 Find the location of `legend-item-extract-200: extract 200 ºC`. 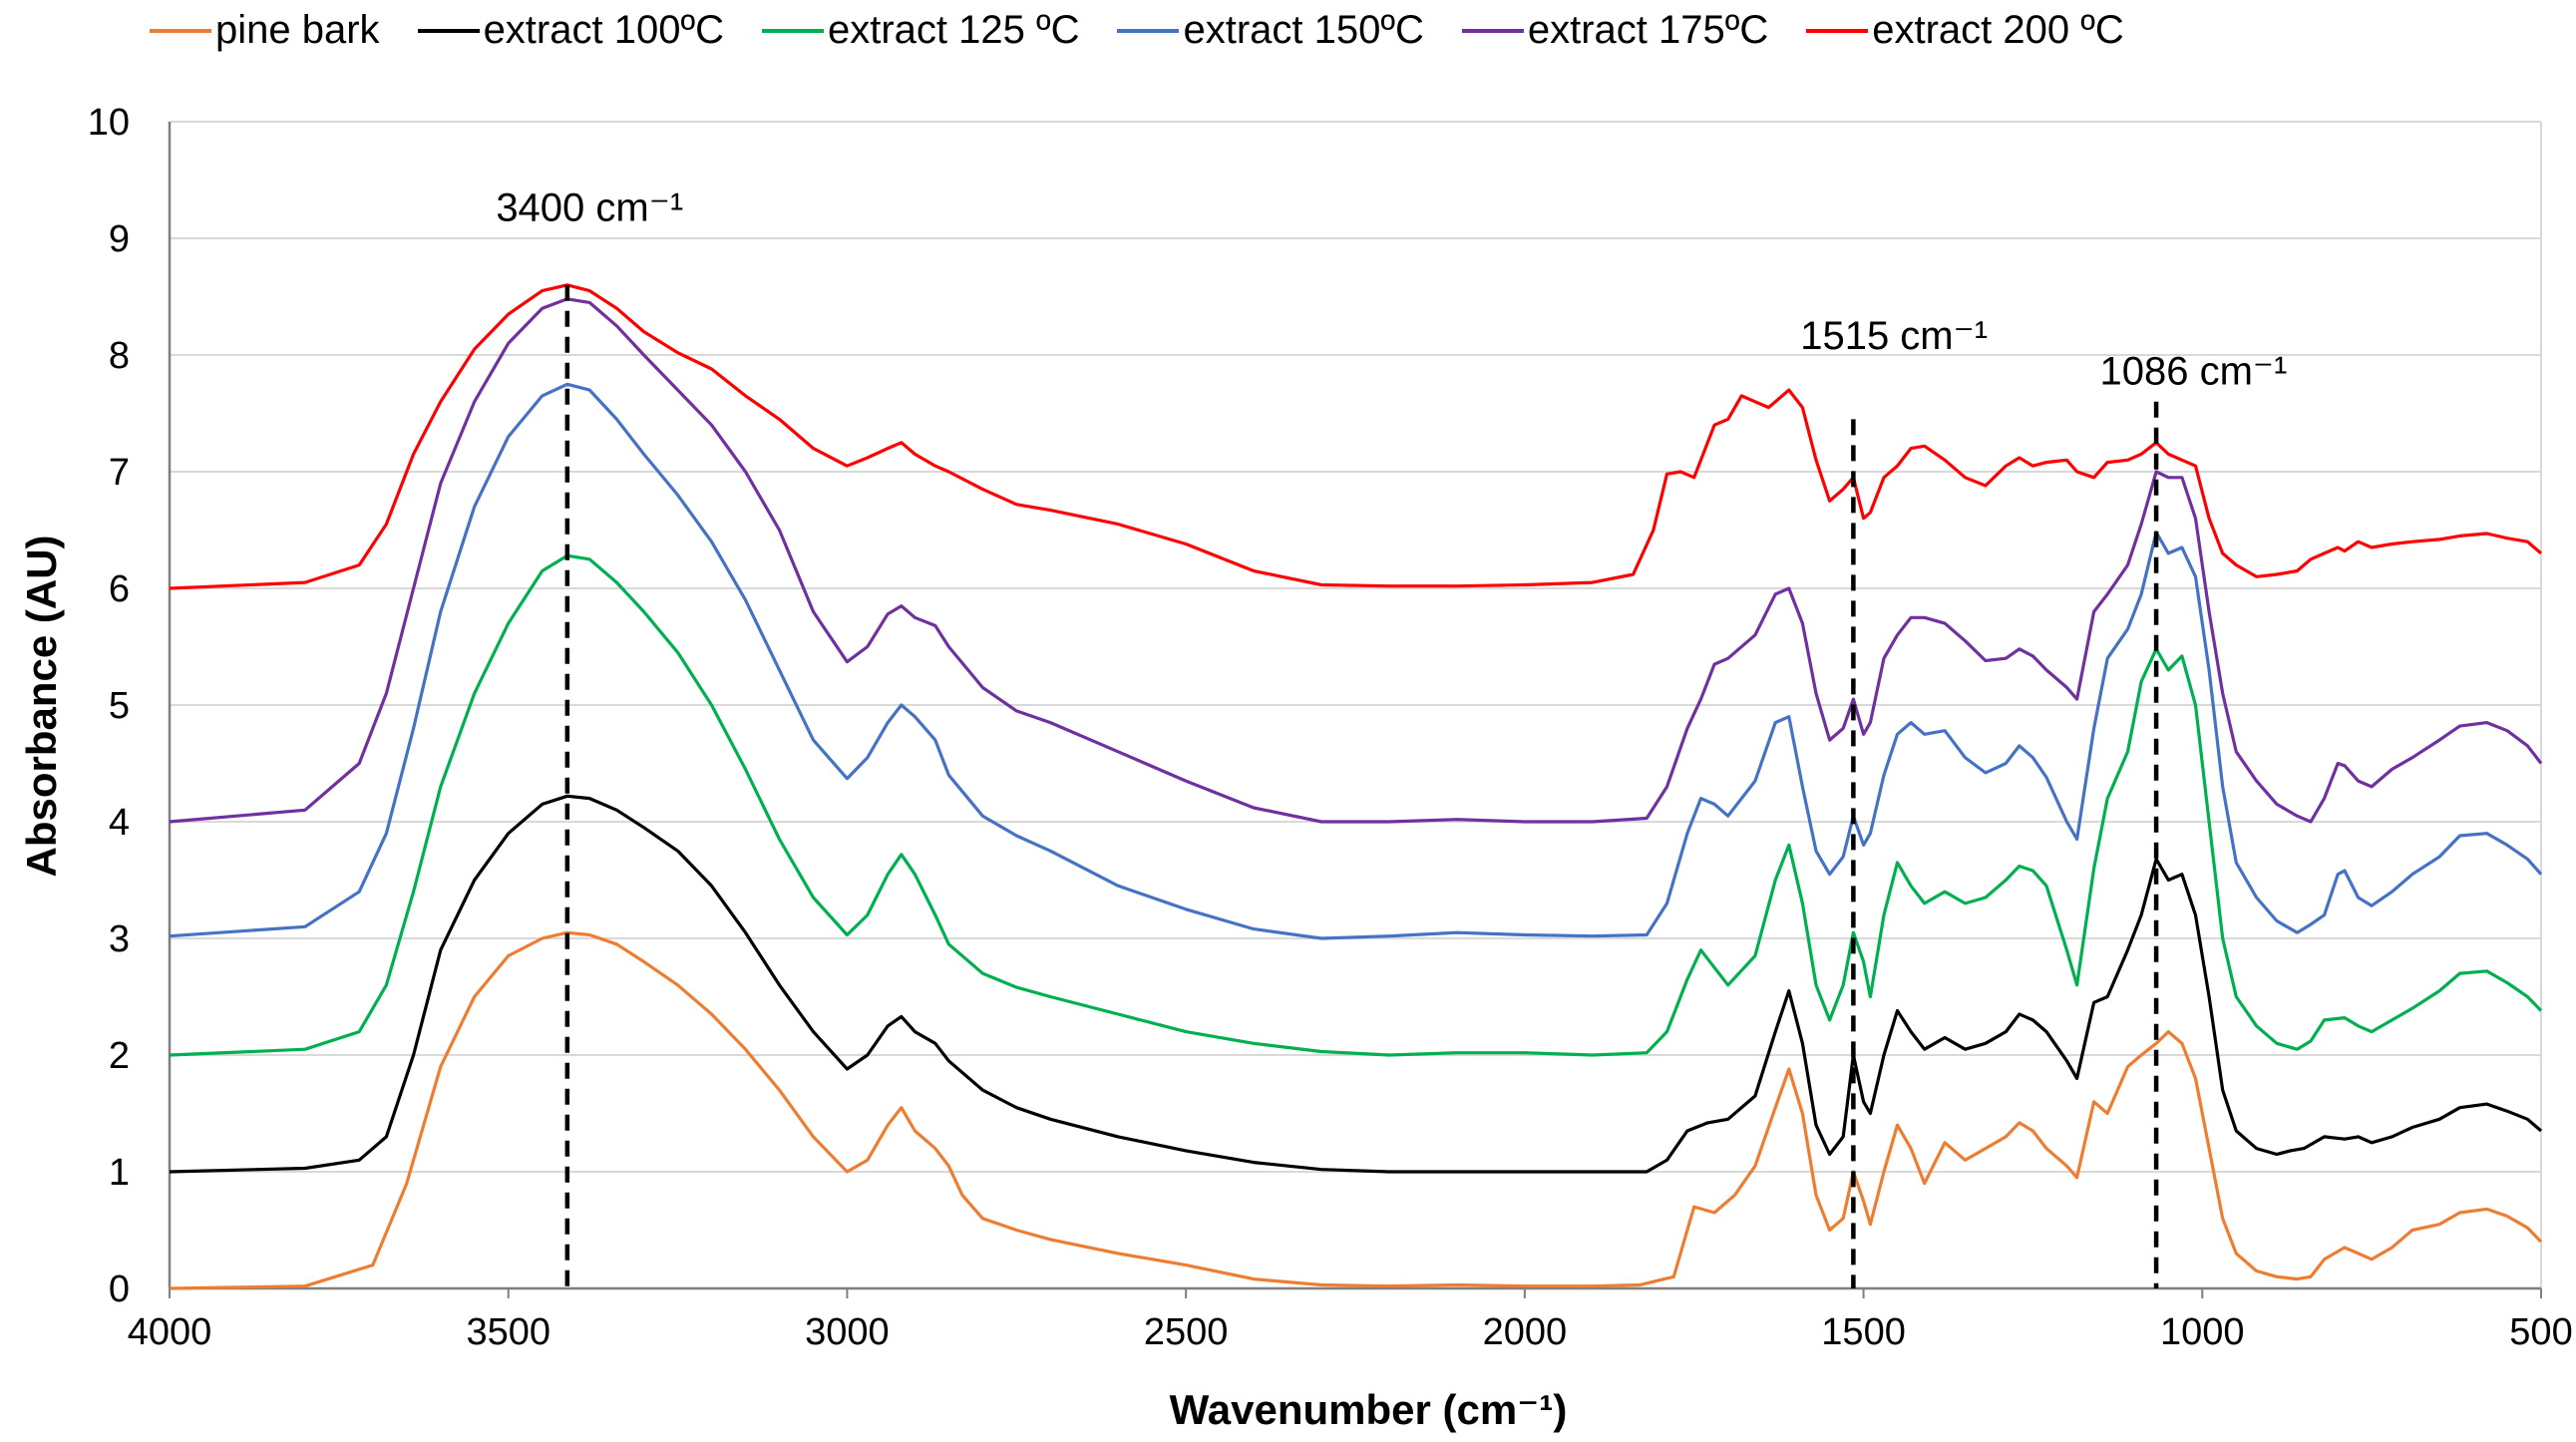

legend-item-extract-200: extract 200 ºC is located at coordinates (1965, 30).